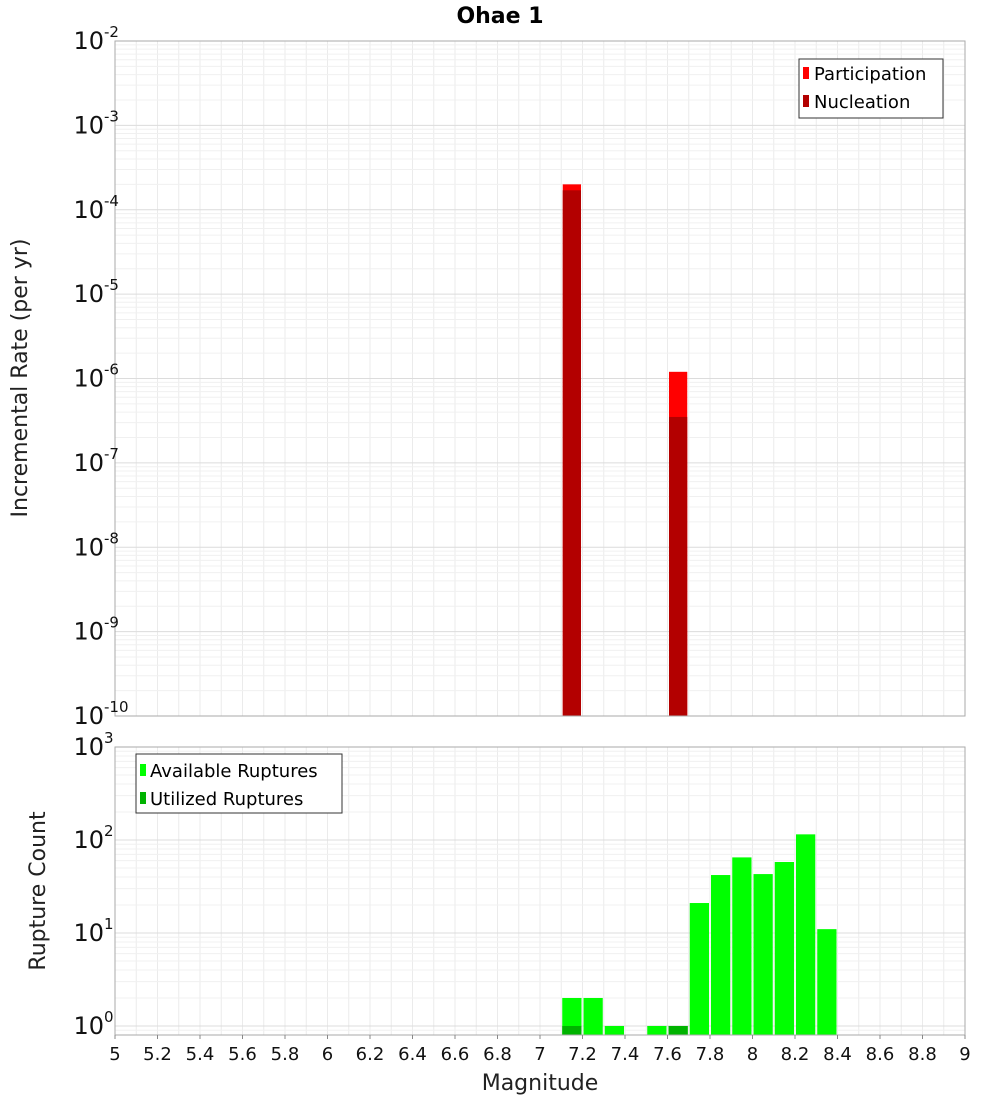  Describe the element at coordinates (625, 1054) in the screenshot. I see `x-tick-label: 7.4` at that location.